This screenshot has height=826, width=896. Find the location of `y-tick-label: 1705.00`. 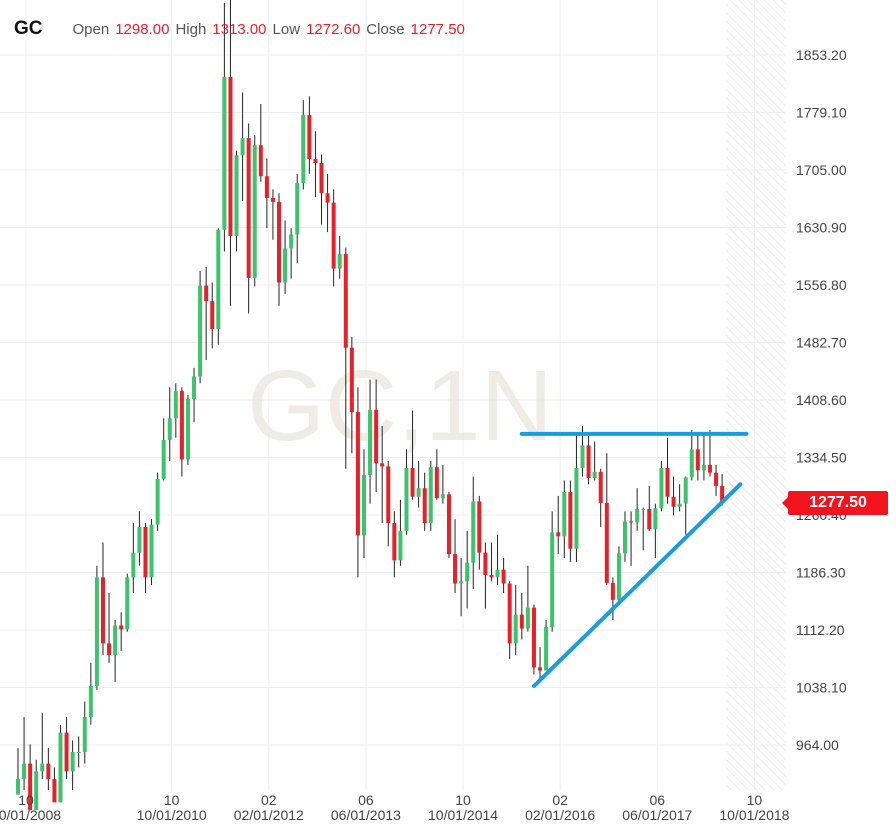

y-tick-label: 1705.00 is located at coordinates (821, 170).